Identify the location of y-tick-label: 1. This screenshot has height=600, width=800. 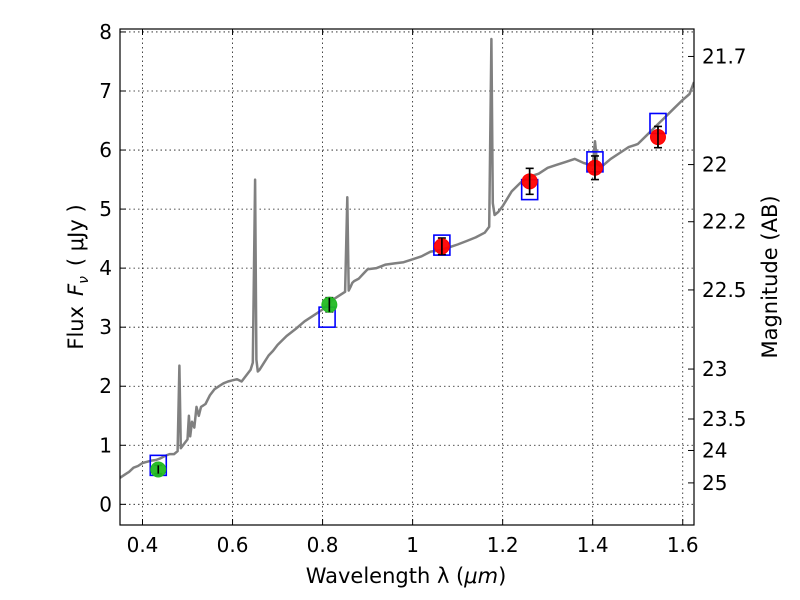
(105, 445).